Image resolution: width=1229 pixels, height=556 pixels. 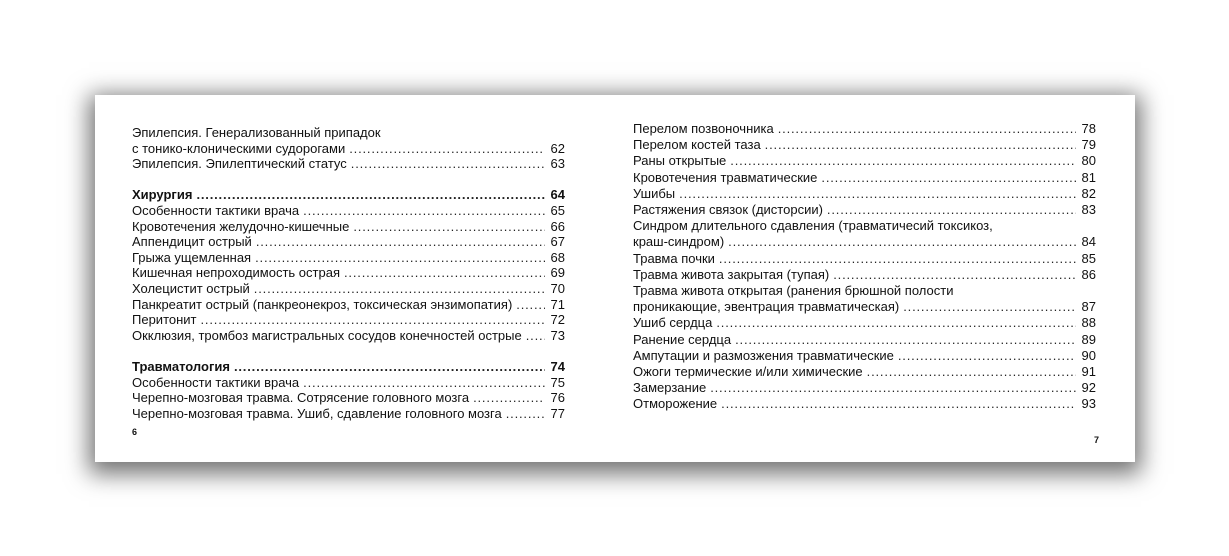 What do you see at coordinates (864, 372) in the screenshot?
I see `toc-entry: Ожоги термические и/или химические 91` at bounding box center [864, 372].